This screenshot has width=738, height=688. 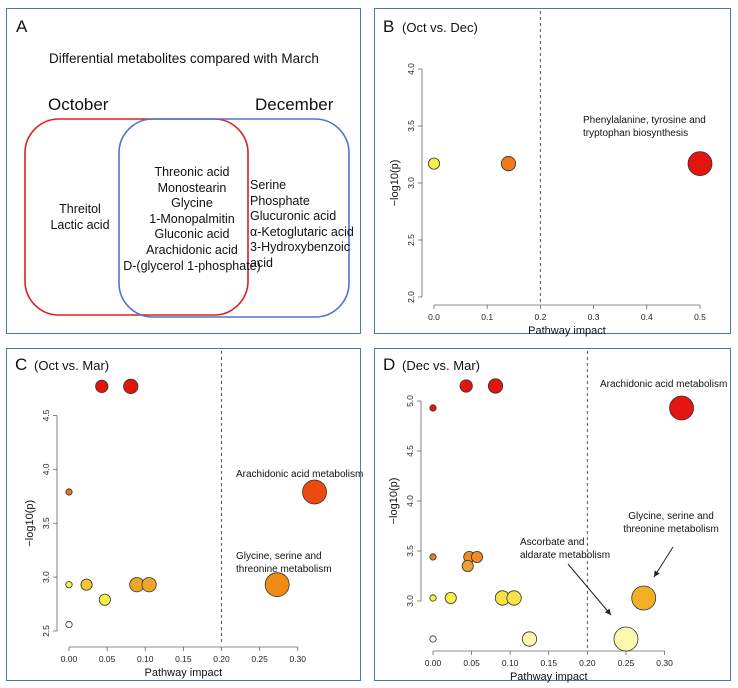 What do you see at coordinates (46, 631) in the screenshot?
I see `y-tick-label: 2.5` at bounding box center [46, 631].